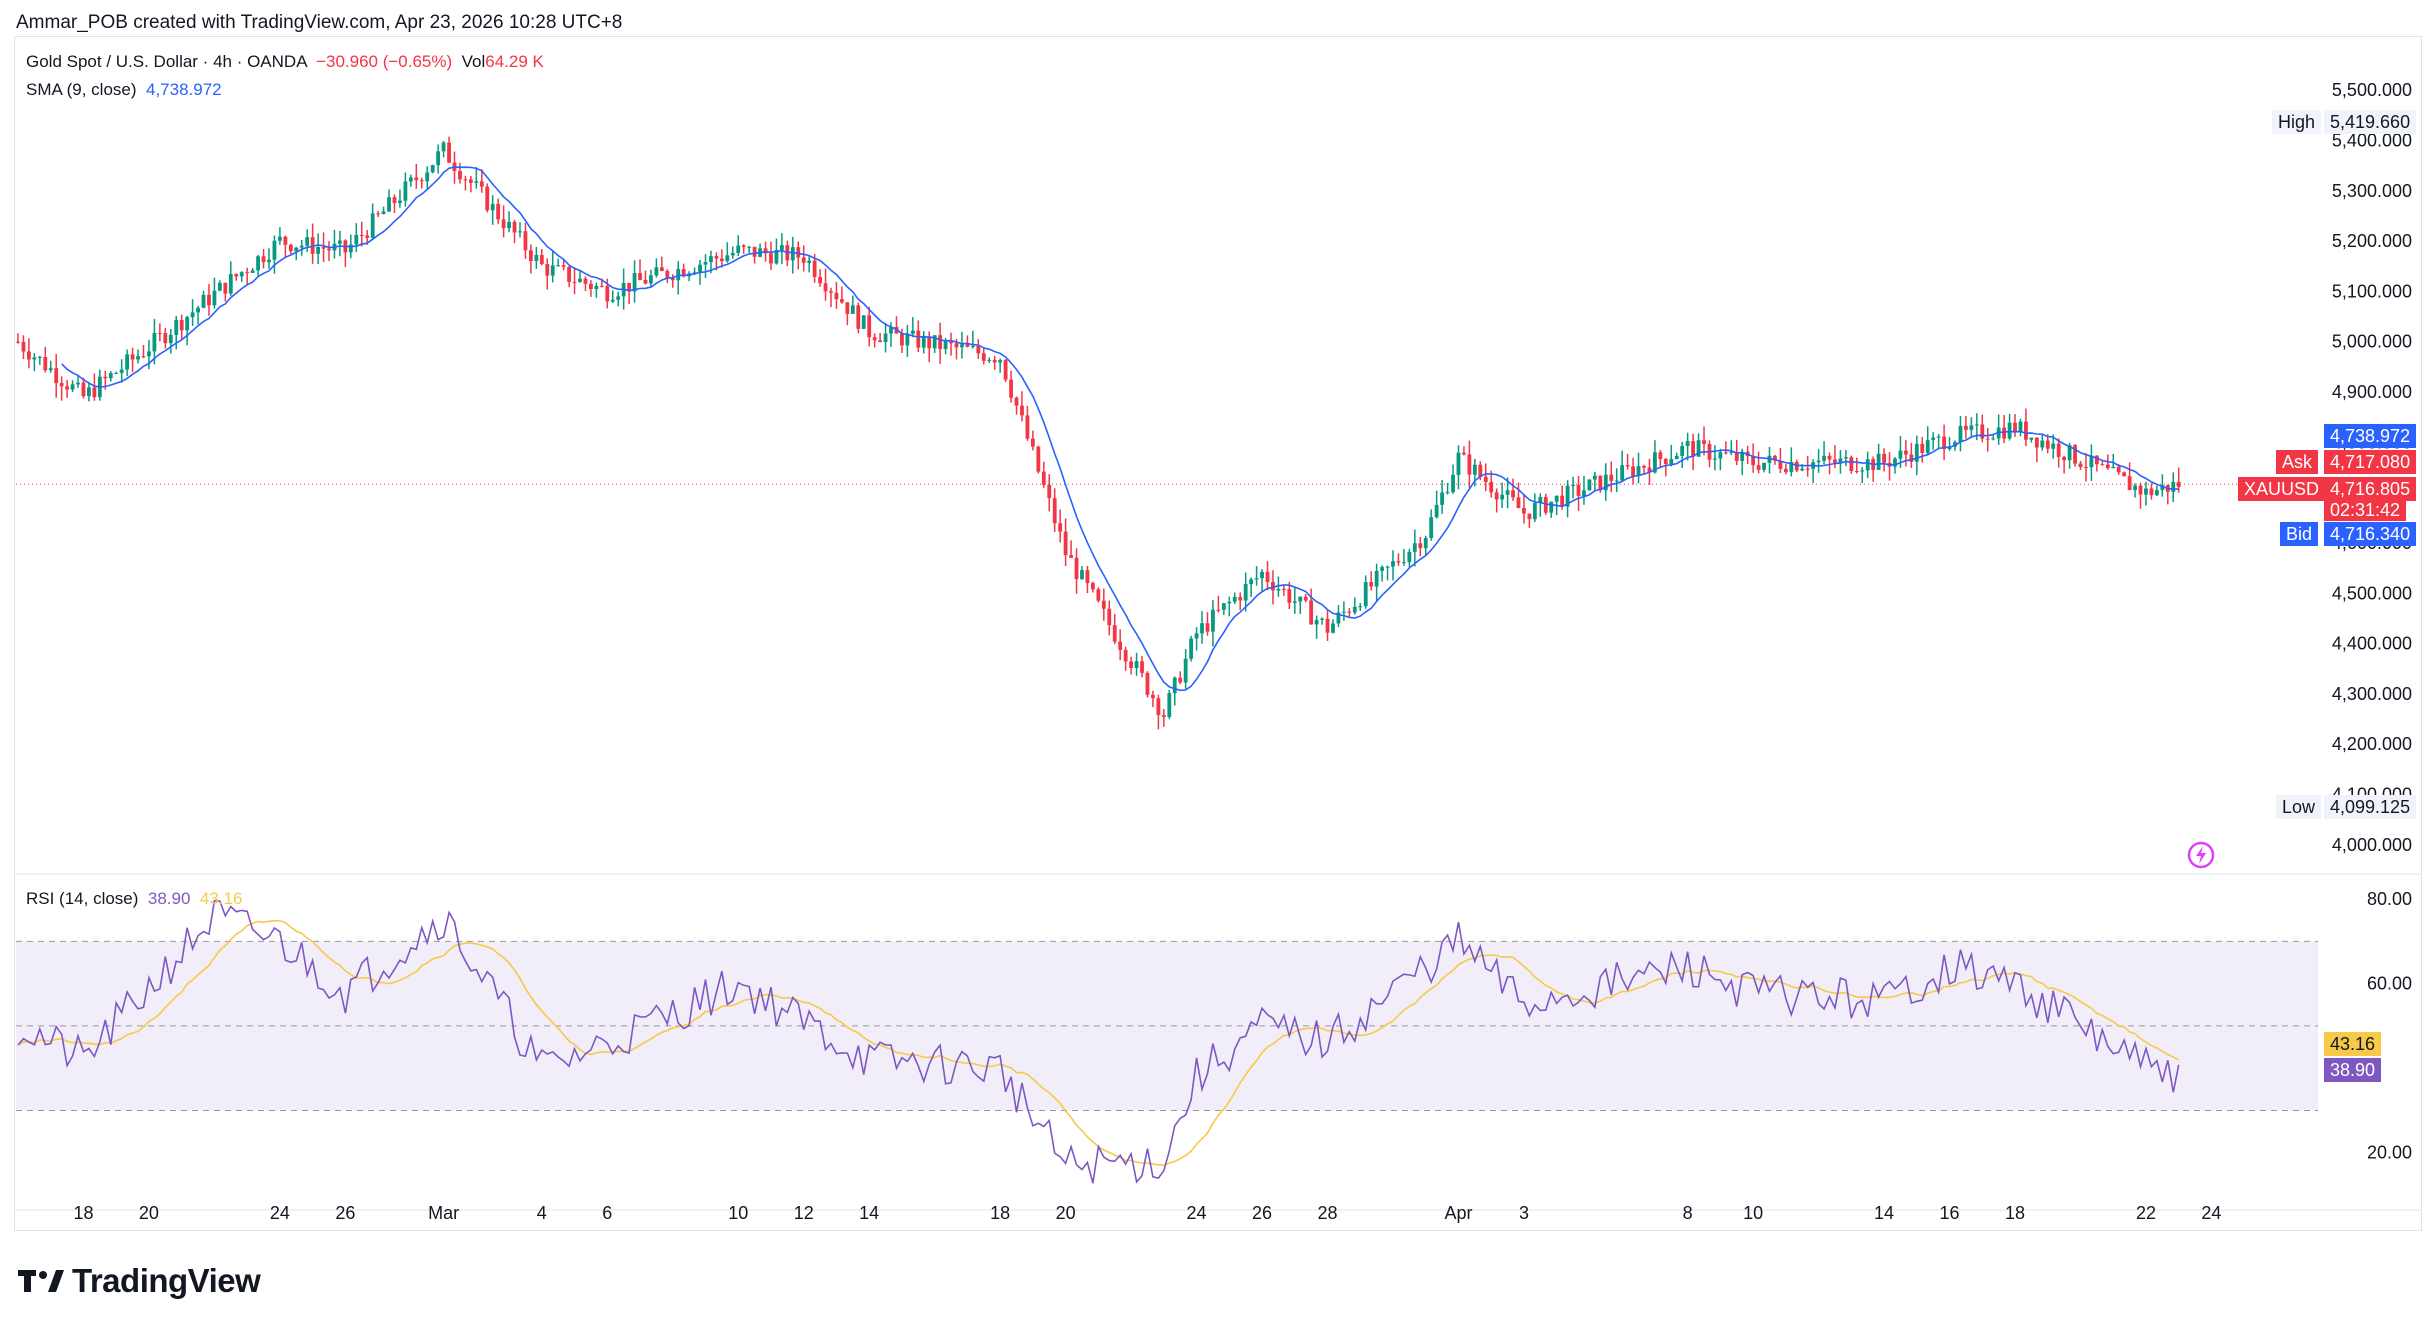 The height and width of the screenshot is (1320, 2433). Describe the element at coordinates (134, 899) in the screenshot. I see `rsi-legend: RSI (14, close) 38.90 43.16` at that location.